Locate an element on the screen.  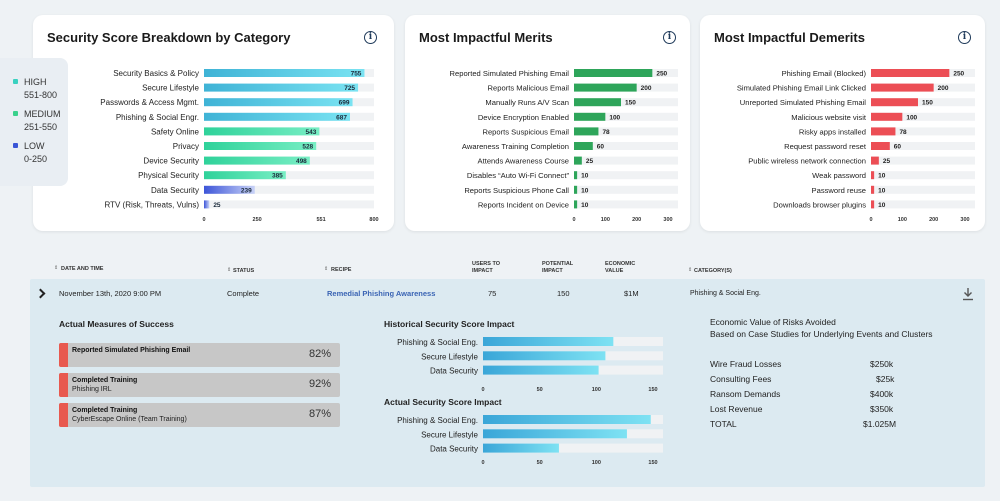
measure-title: Reported Simulated Phishing Email is located at coordinates (131, 350).